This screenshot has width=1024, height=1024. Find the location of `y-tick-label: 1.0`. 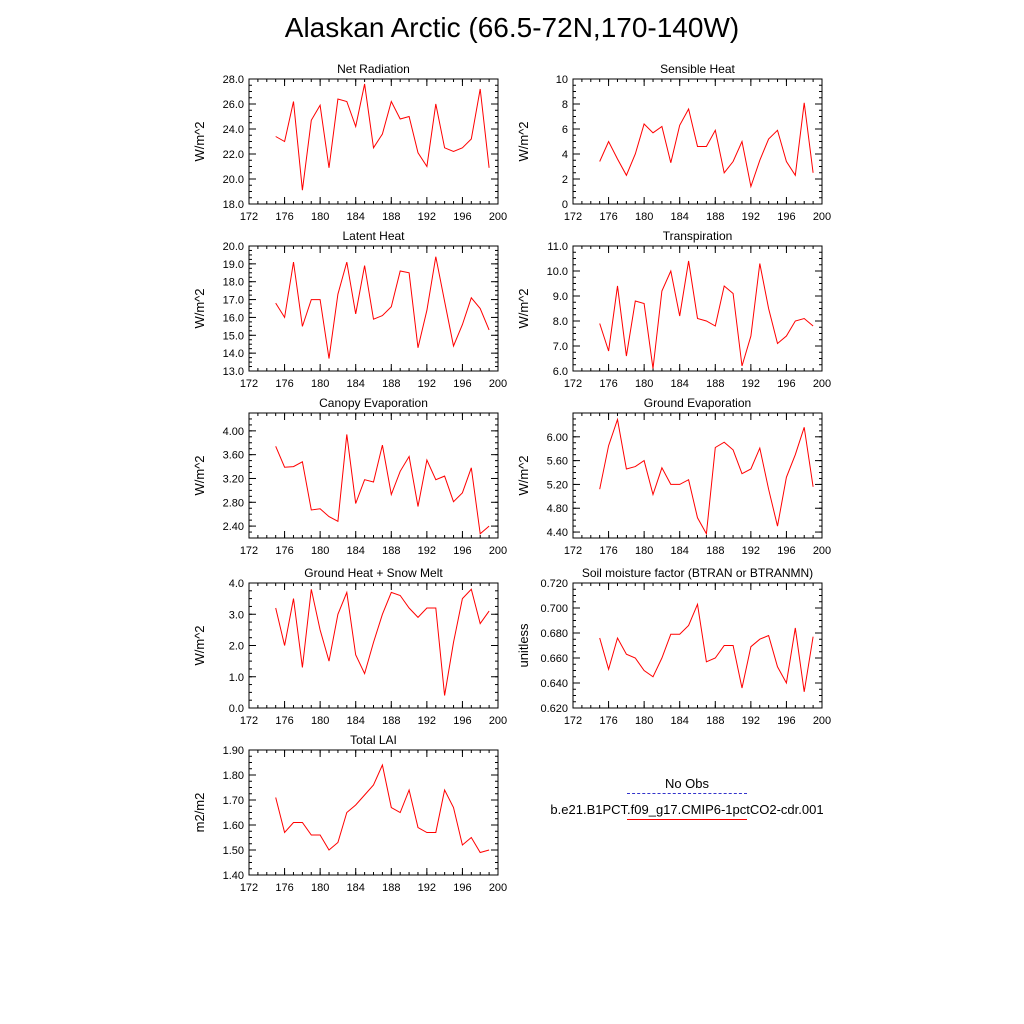

y-tick-label: 1.0 is located at coordinates (236, 678).